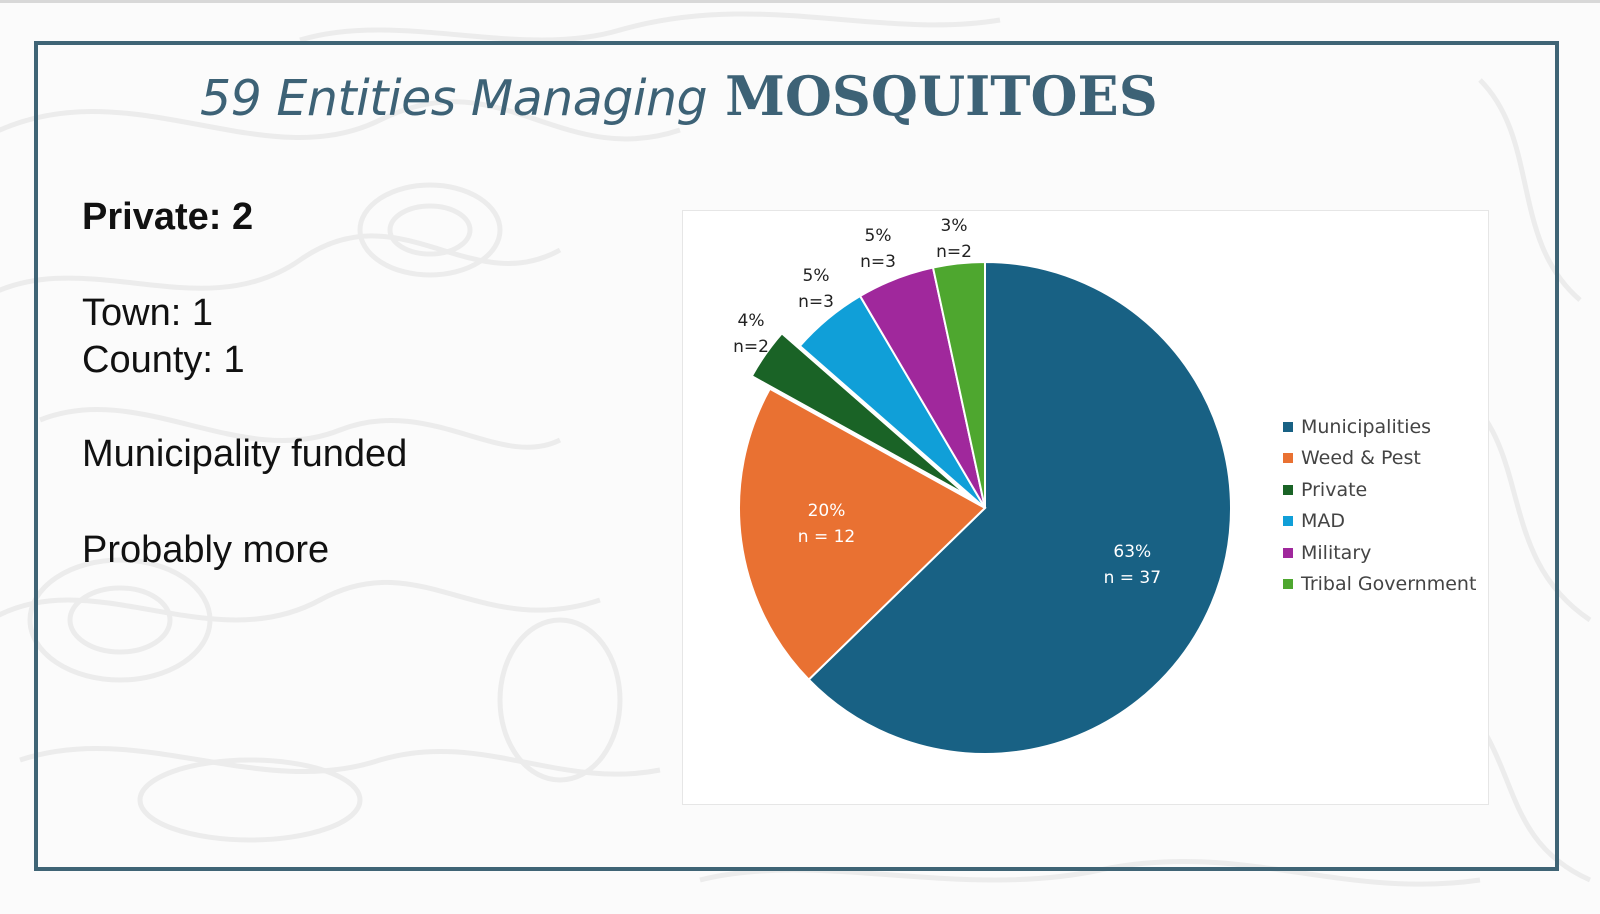  What do you see at coordinates (1288, 521) in the screenshot?
I see `legend-swatch-mad` at bounding box center [1288, 521].